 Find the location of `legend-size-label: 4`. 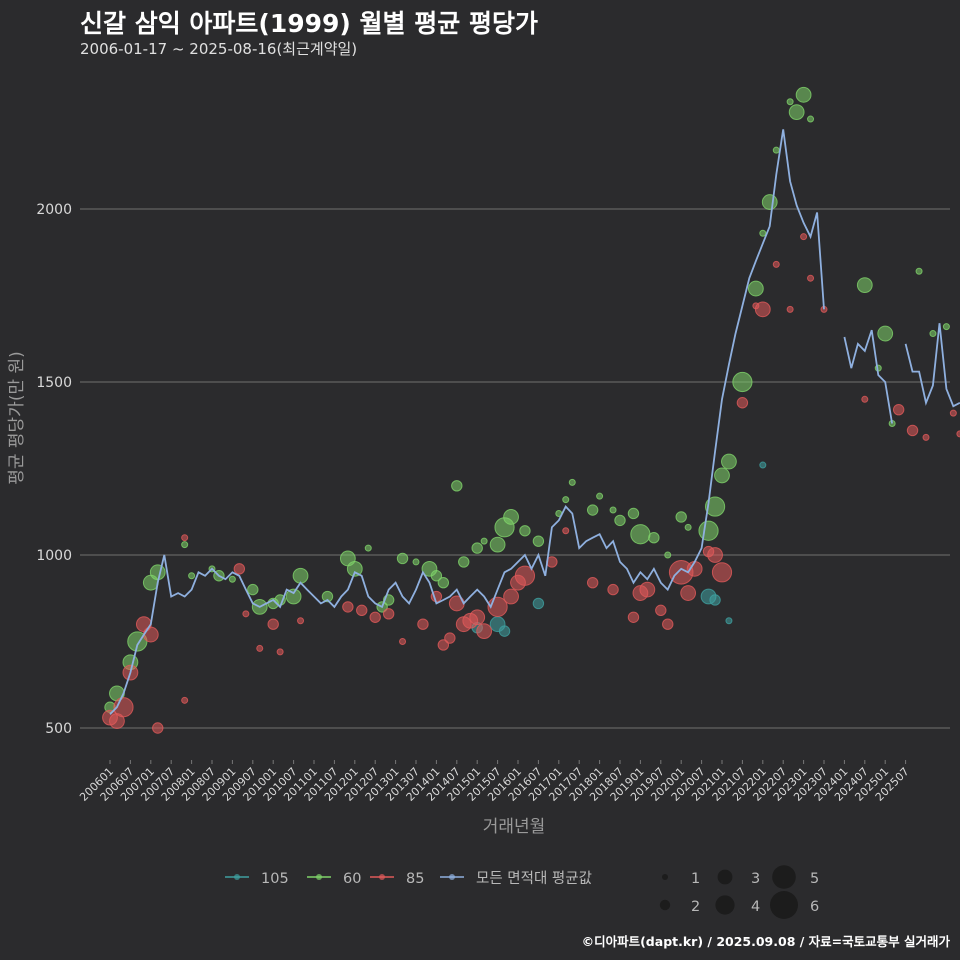

legend-size-label: 4 is located at coordinates (755, 907).